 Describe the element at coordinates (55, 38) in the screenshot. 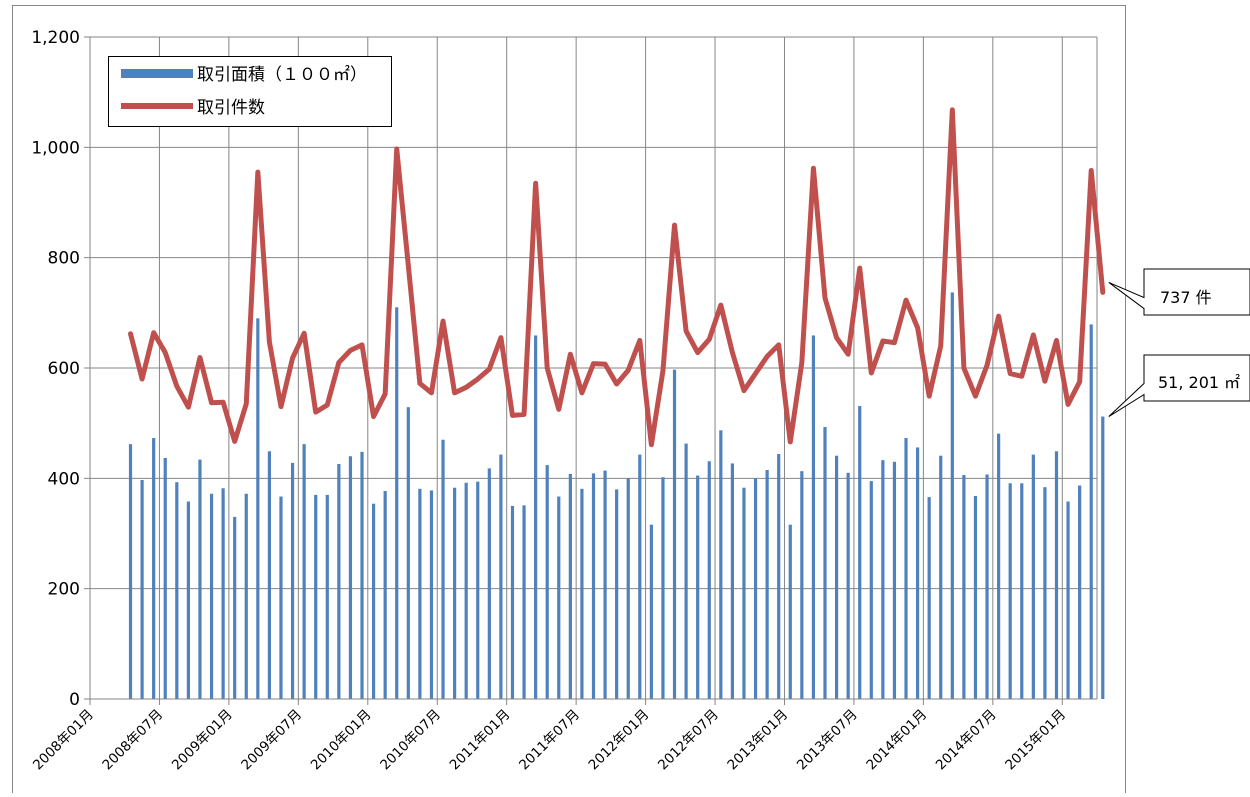

I see `y-tick-label: 1,200` at that location.